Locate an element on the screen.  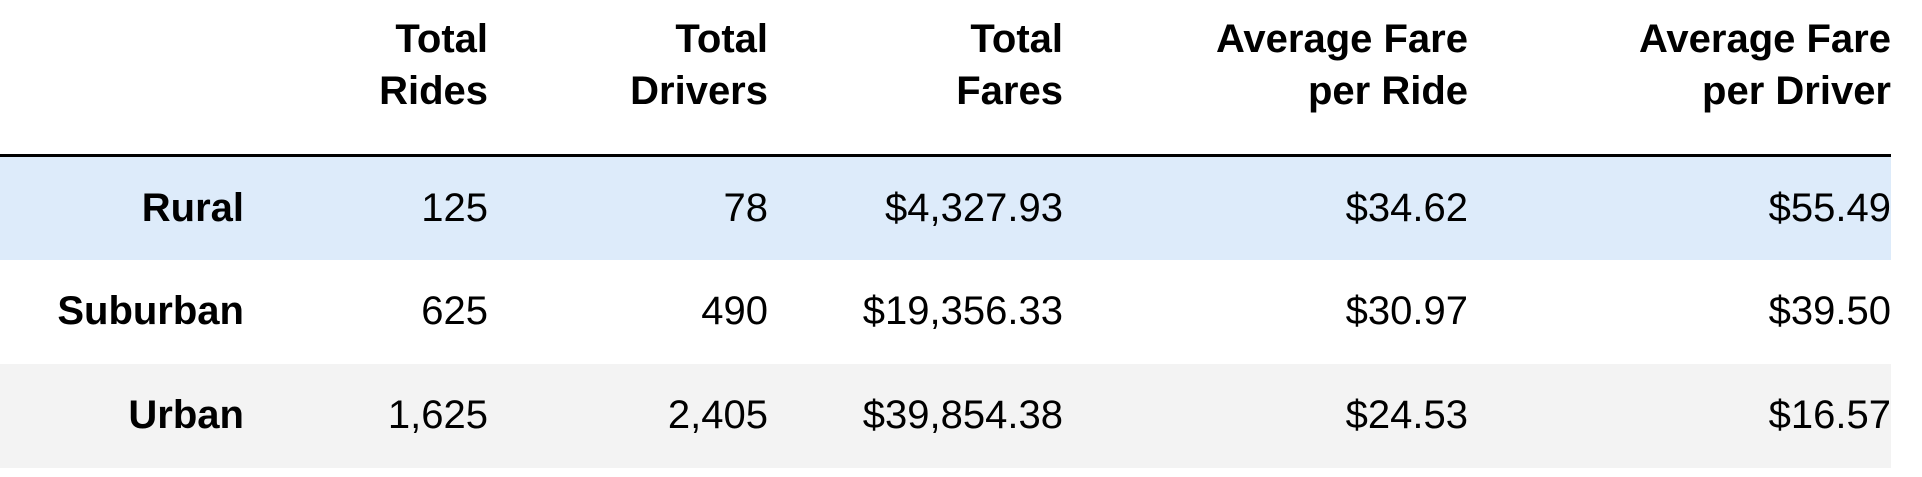
cell-average-fare-per-ride: $24.53 is located at coordinates (1406, 415).